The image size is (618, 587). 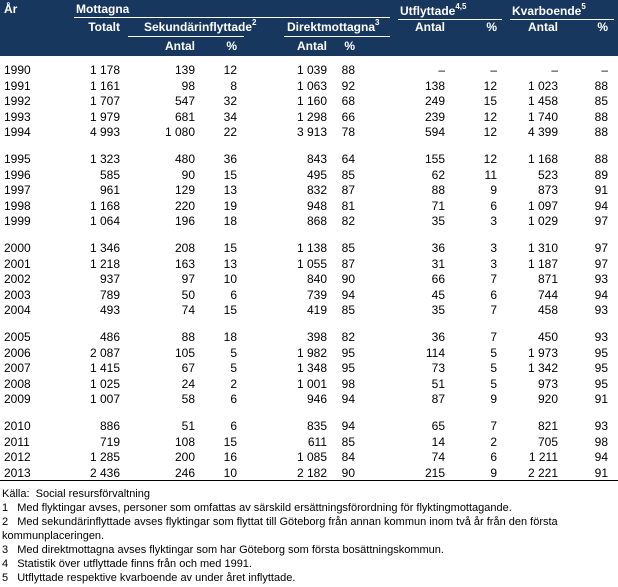 What do you see at coordinates (438, 263) in the screenshot?
I see `cell: 31` at bounding box center [438, 263].